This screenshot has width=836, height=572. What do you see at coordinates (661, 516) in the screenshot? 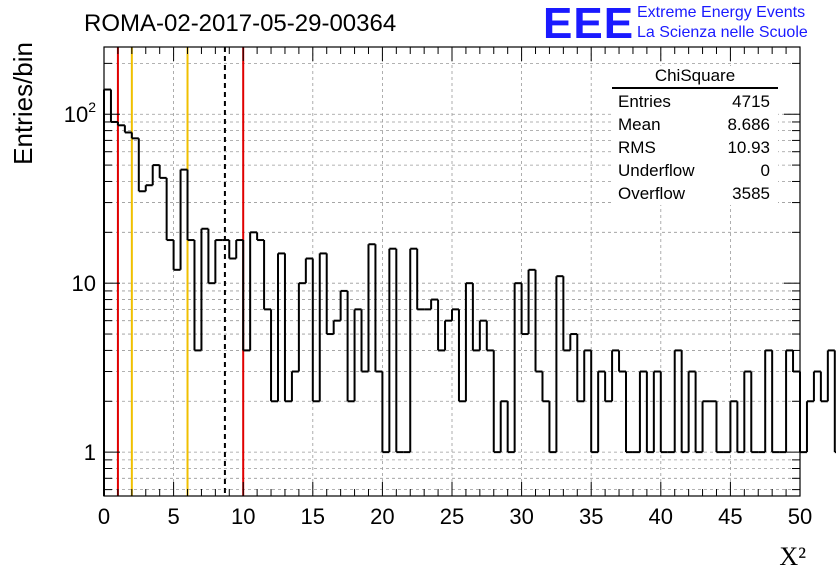
I see `x-tick-label: 40` at bounding box center [661, 516].